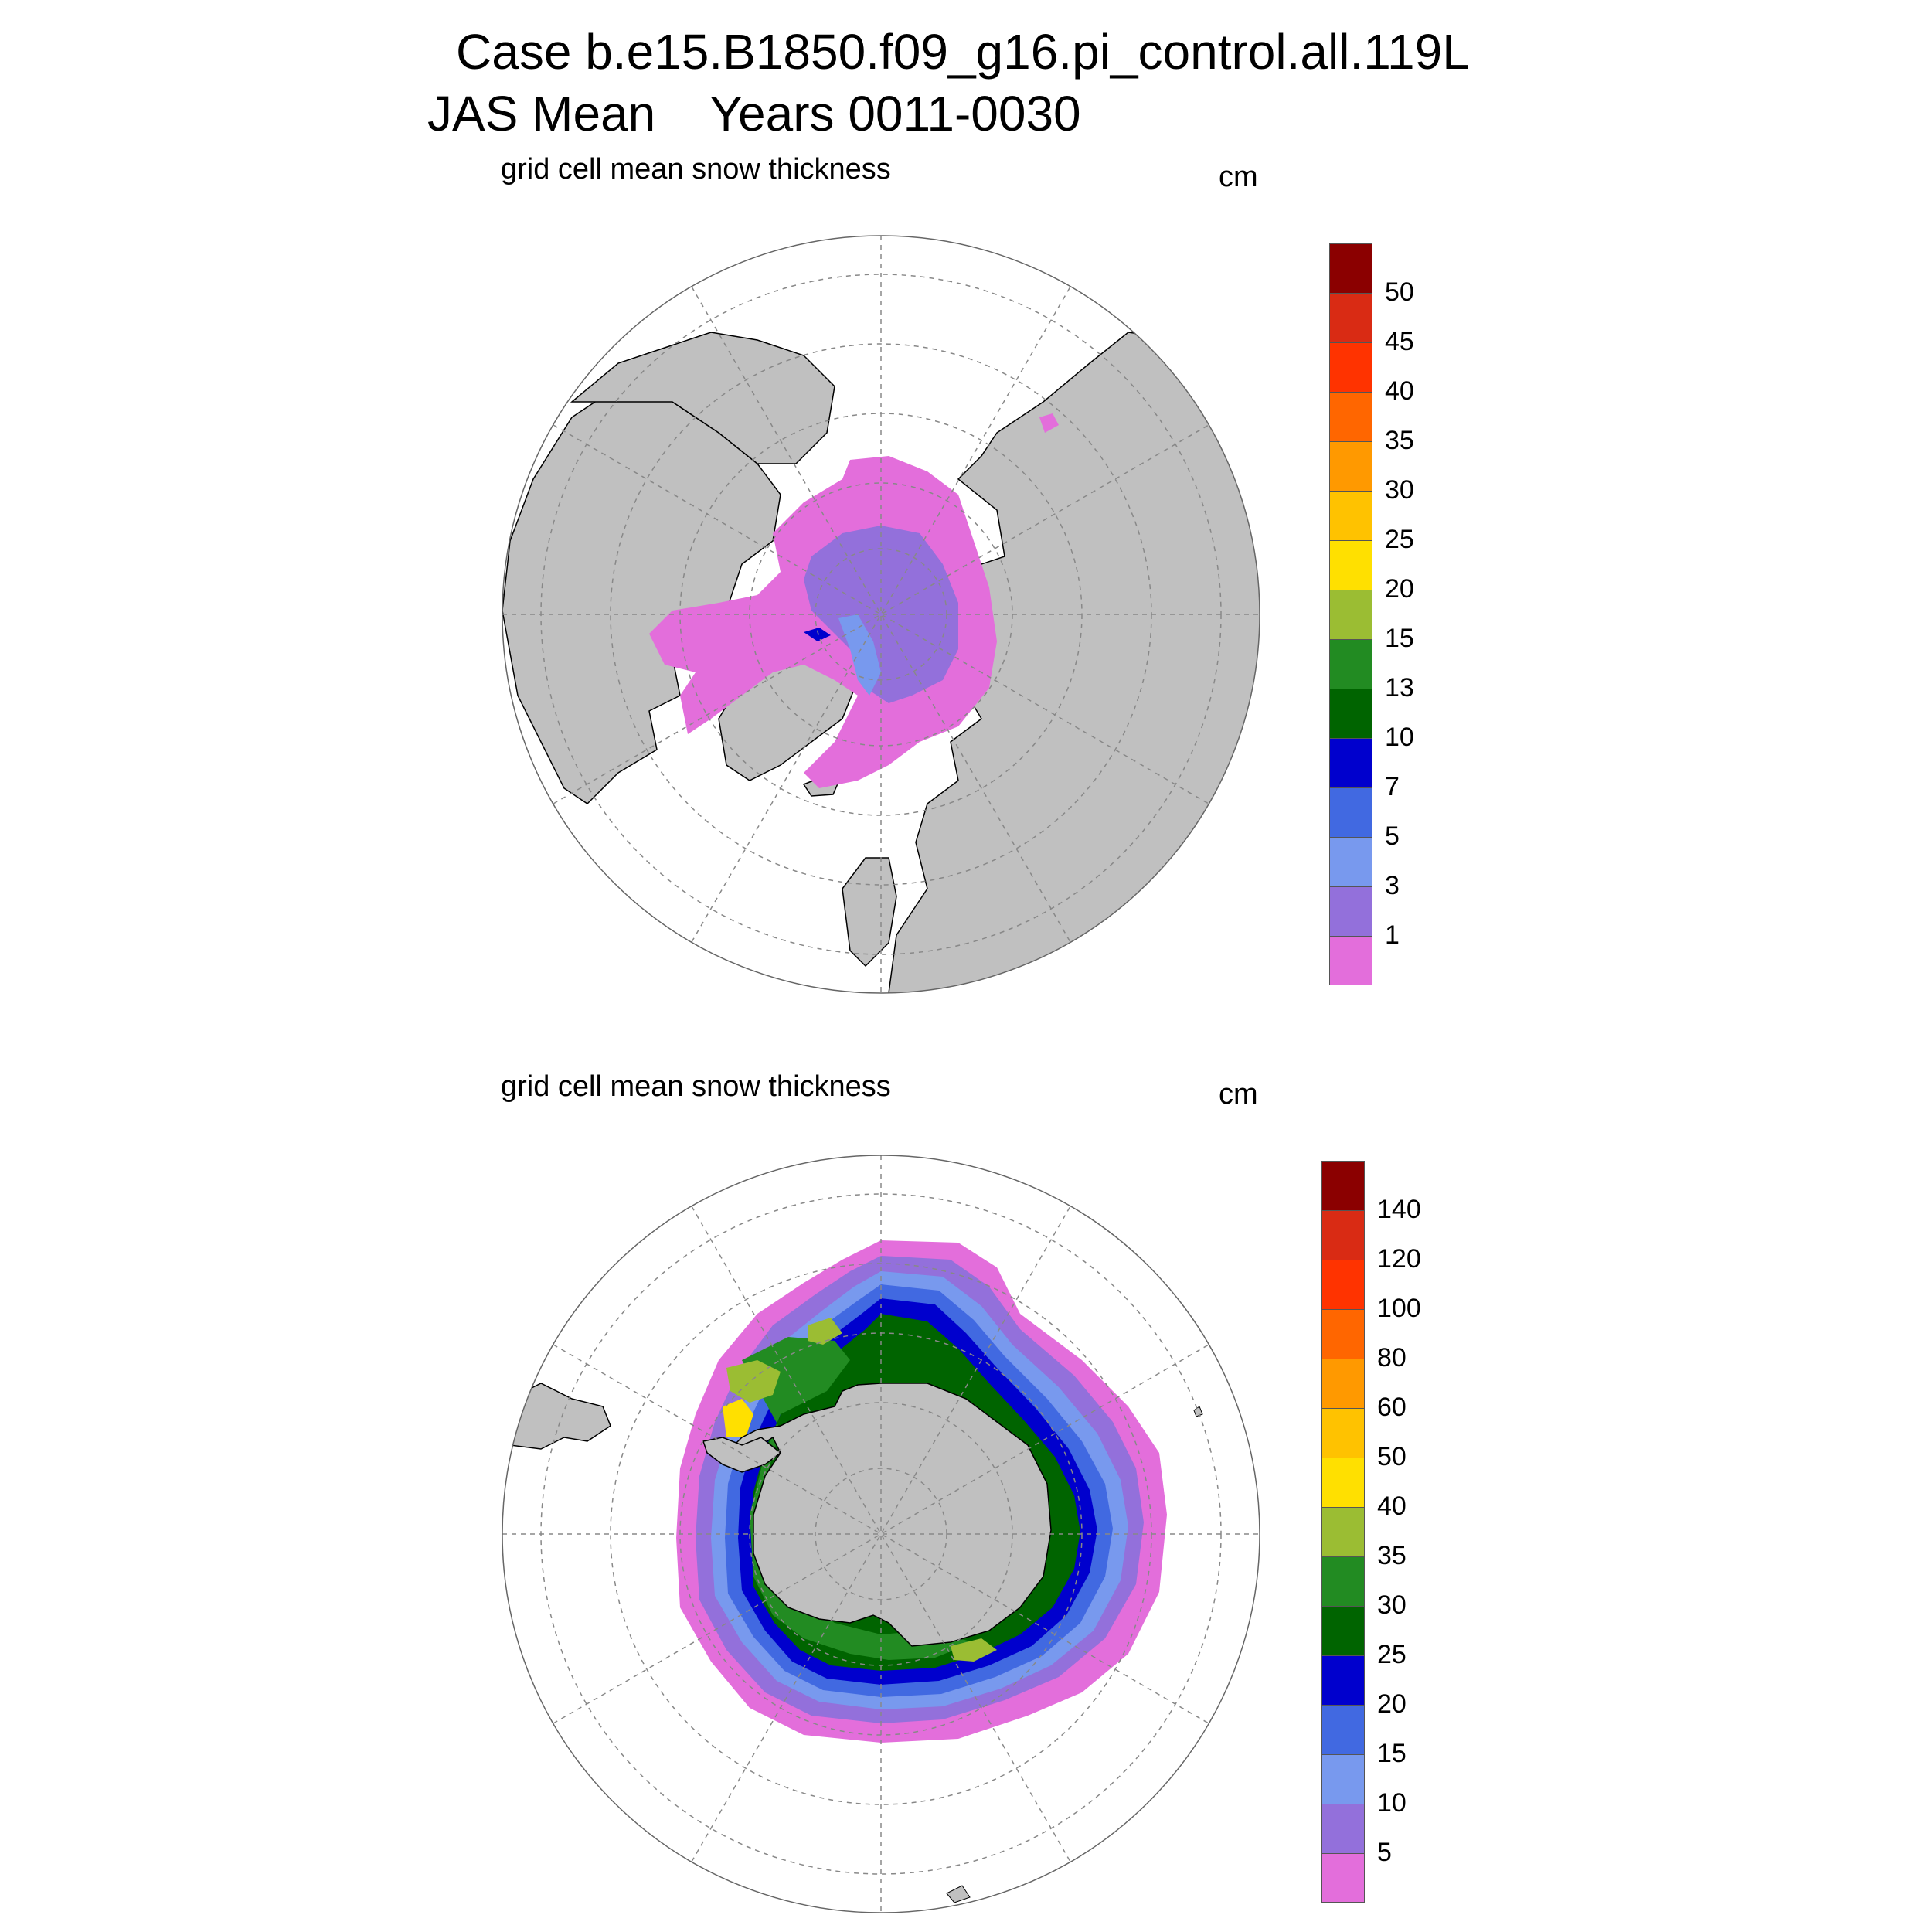 The height and width of the screenshot is (1932, 1932). I want to click on south-colorbar-label: 50, so click(1391, 1456).